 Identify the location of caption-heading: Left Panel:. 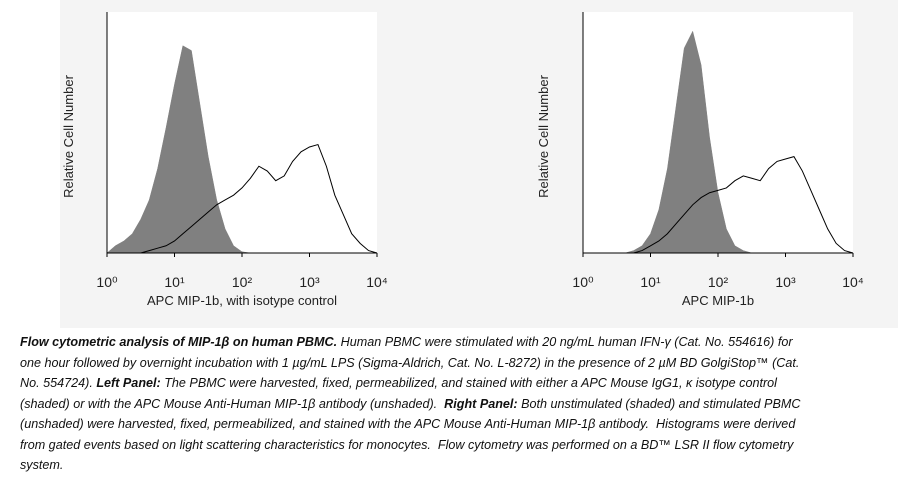
(128, 383).